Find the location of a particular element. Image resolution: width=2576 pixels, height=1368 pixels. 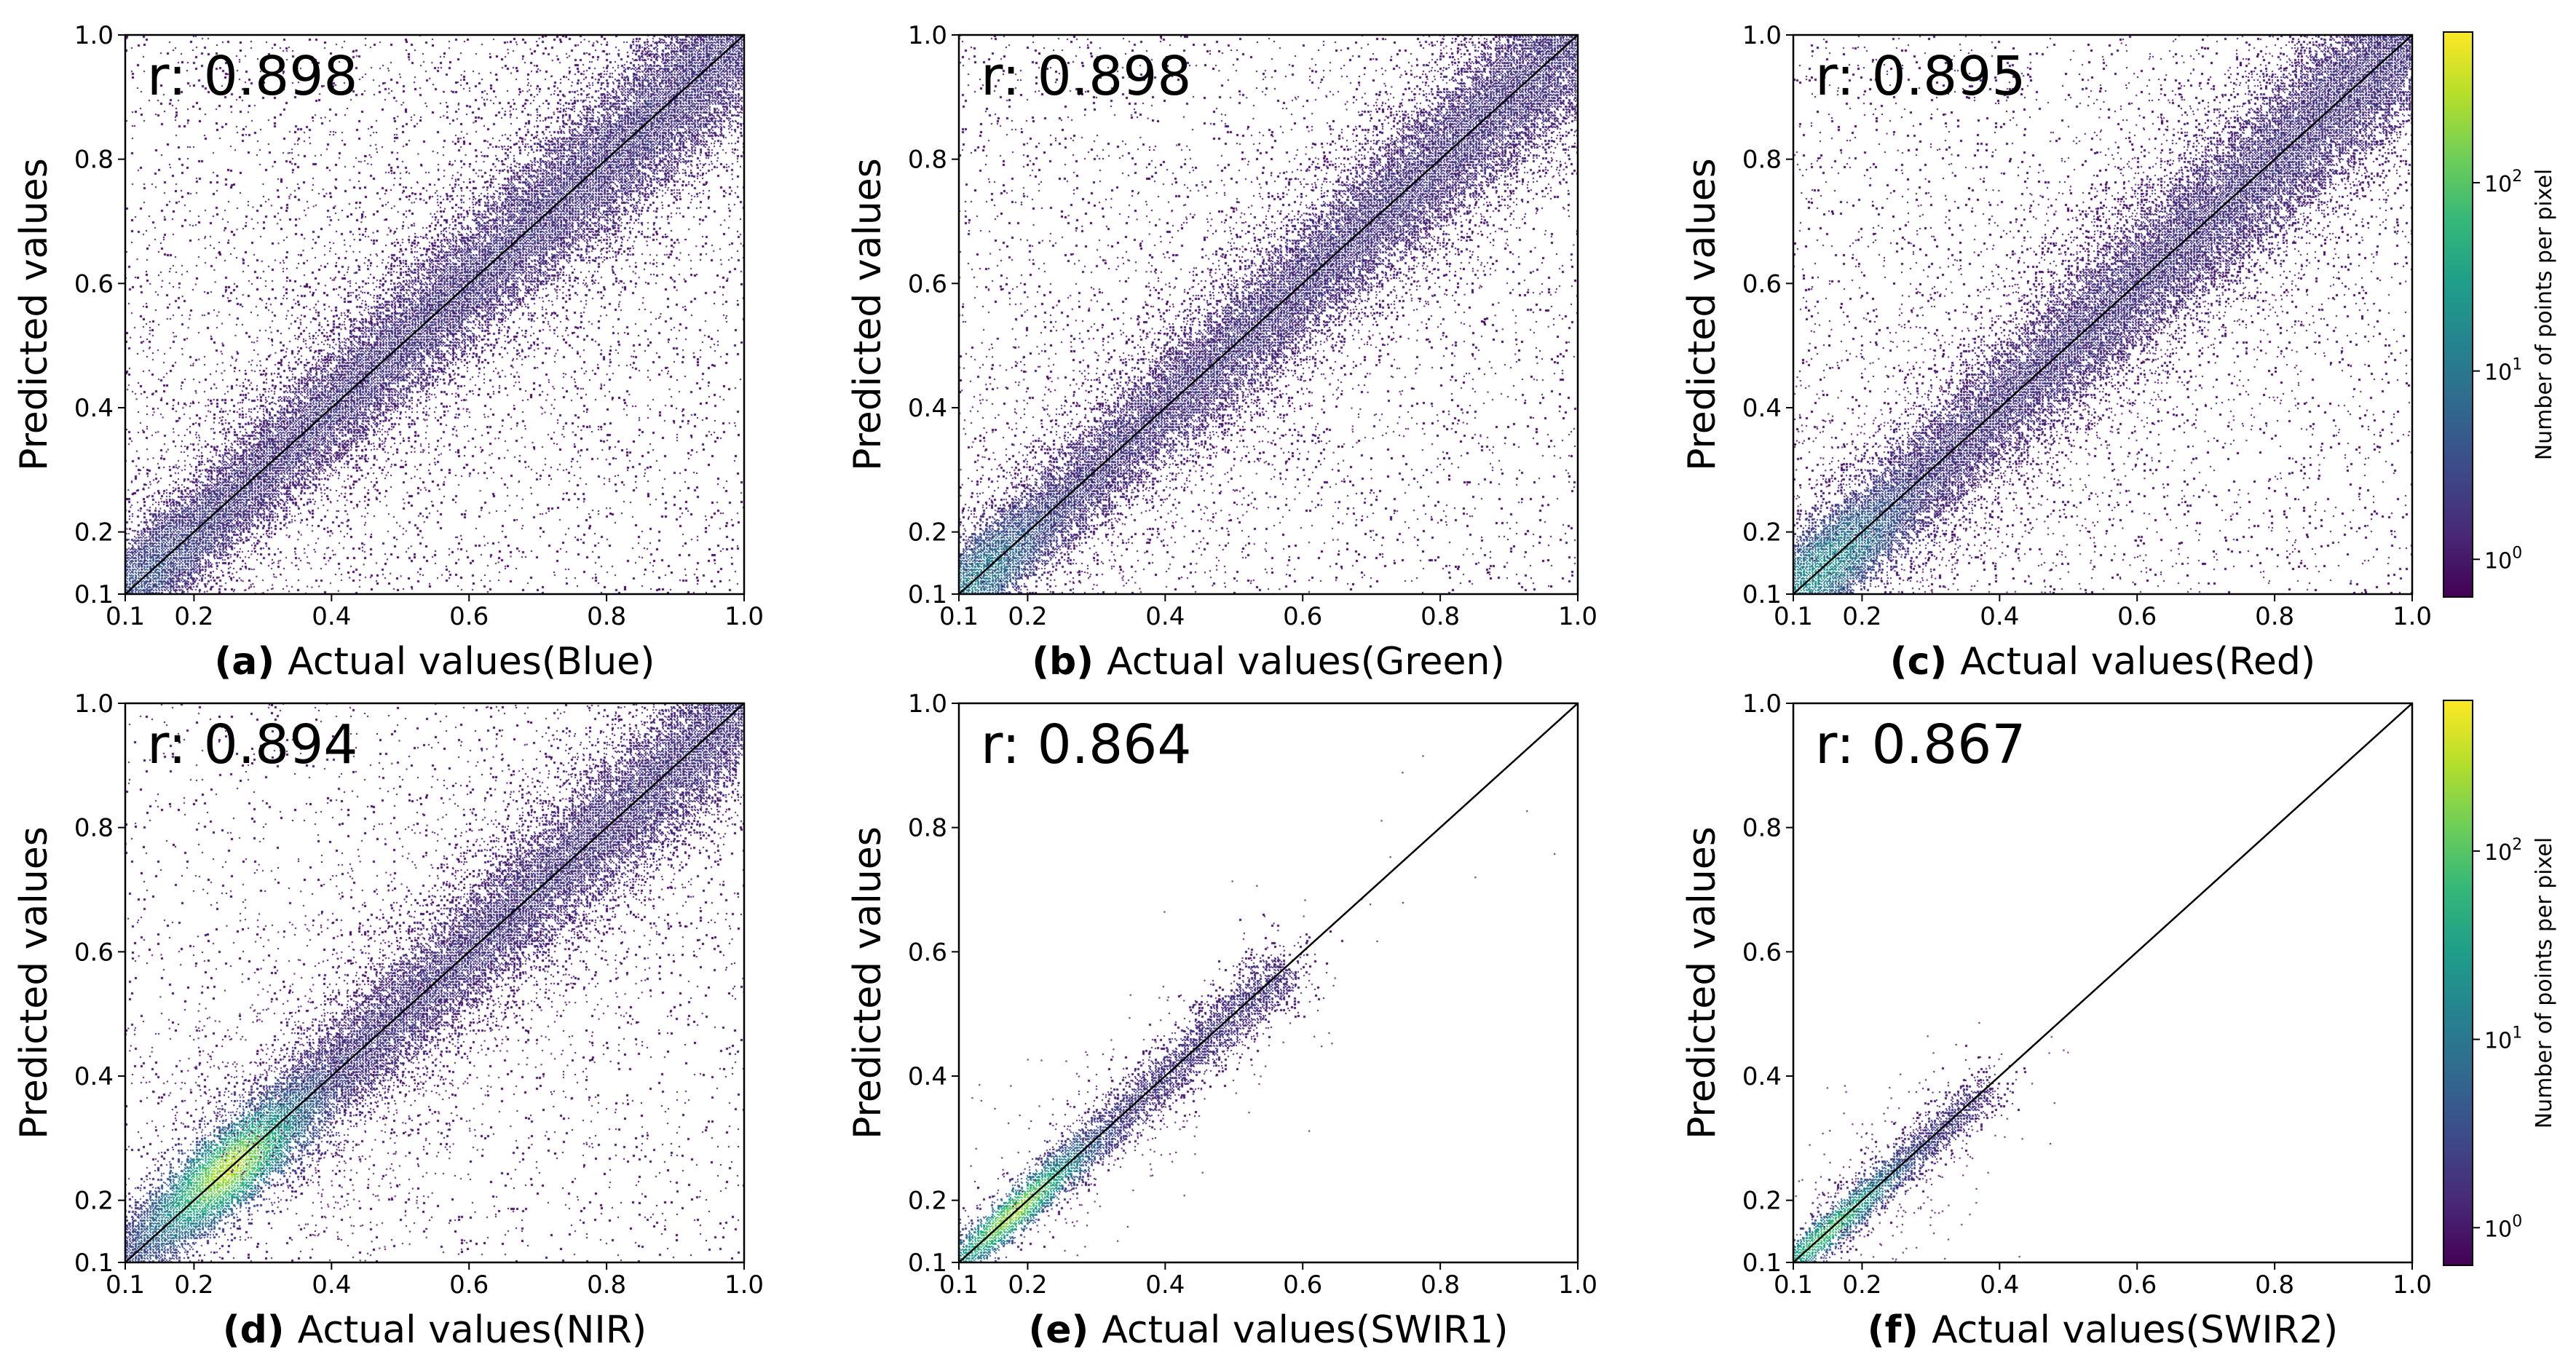

x-axis-label: (b) Actual values(Green) is located at coordinates (1268, 662).